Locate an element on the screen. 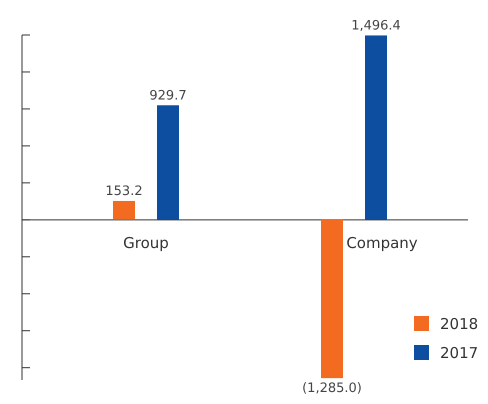  data-label: 929.7 is located at coordinates (168, 96).